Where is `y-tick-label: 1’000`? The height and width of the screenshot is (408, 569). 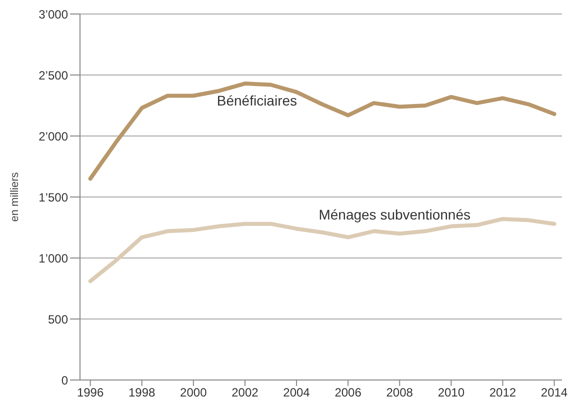
y-tick-label: 1’000 is located at coordinates (53, 258).